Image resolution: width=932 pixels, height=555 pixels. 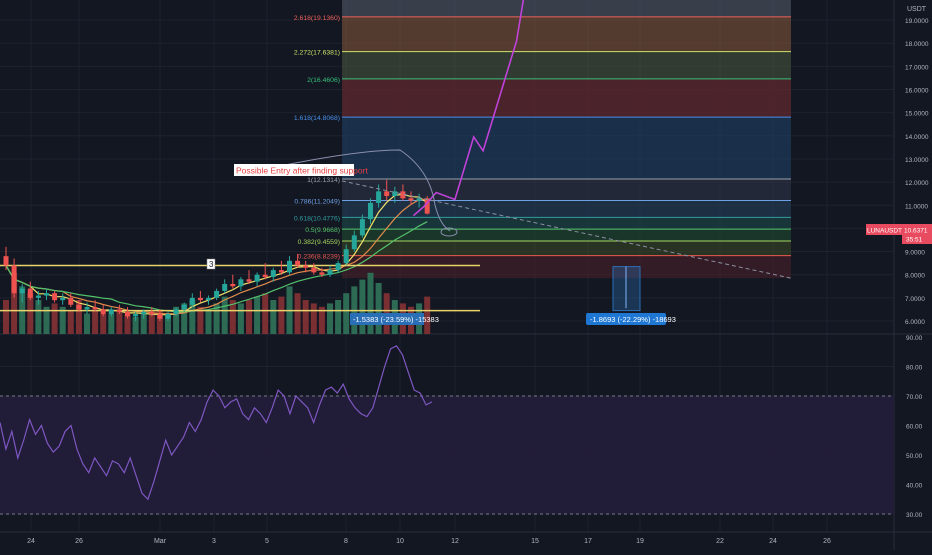 I want to click on price-tick-label: 9.0000, so click(x=915, y=253).